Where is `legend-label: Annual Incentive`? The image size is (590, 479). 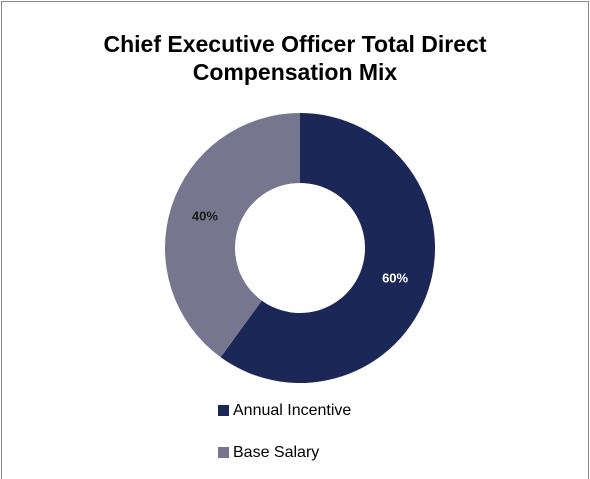
legend-label: Annual Incentive is located at coordinates (292, 410).